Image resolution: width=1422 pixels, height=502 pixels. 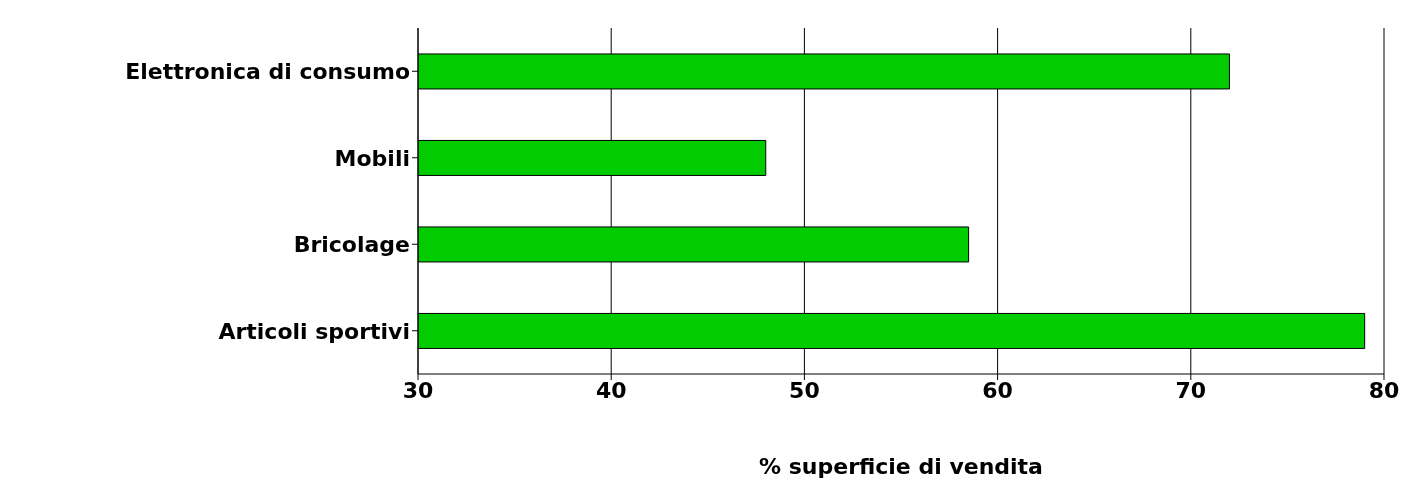 What do you see at coordinates (372, 158) in the screenshot?
I see `y-tick-label: Mobili` at bounding box center [372, 158].